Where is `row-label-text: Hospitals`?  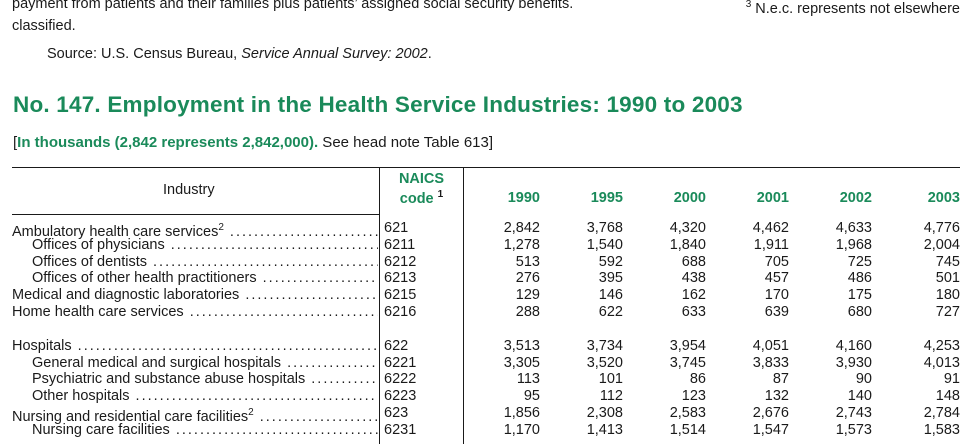 row-label-text: Hospitals is located at coordinates (42, 345).